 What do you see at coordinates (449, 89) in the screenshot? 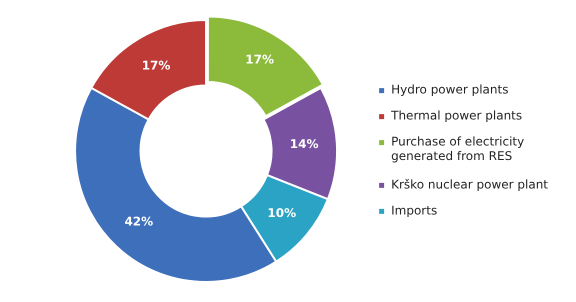
I see `legend-label: Hydro power plants` at bounding box center [449, 89].